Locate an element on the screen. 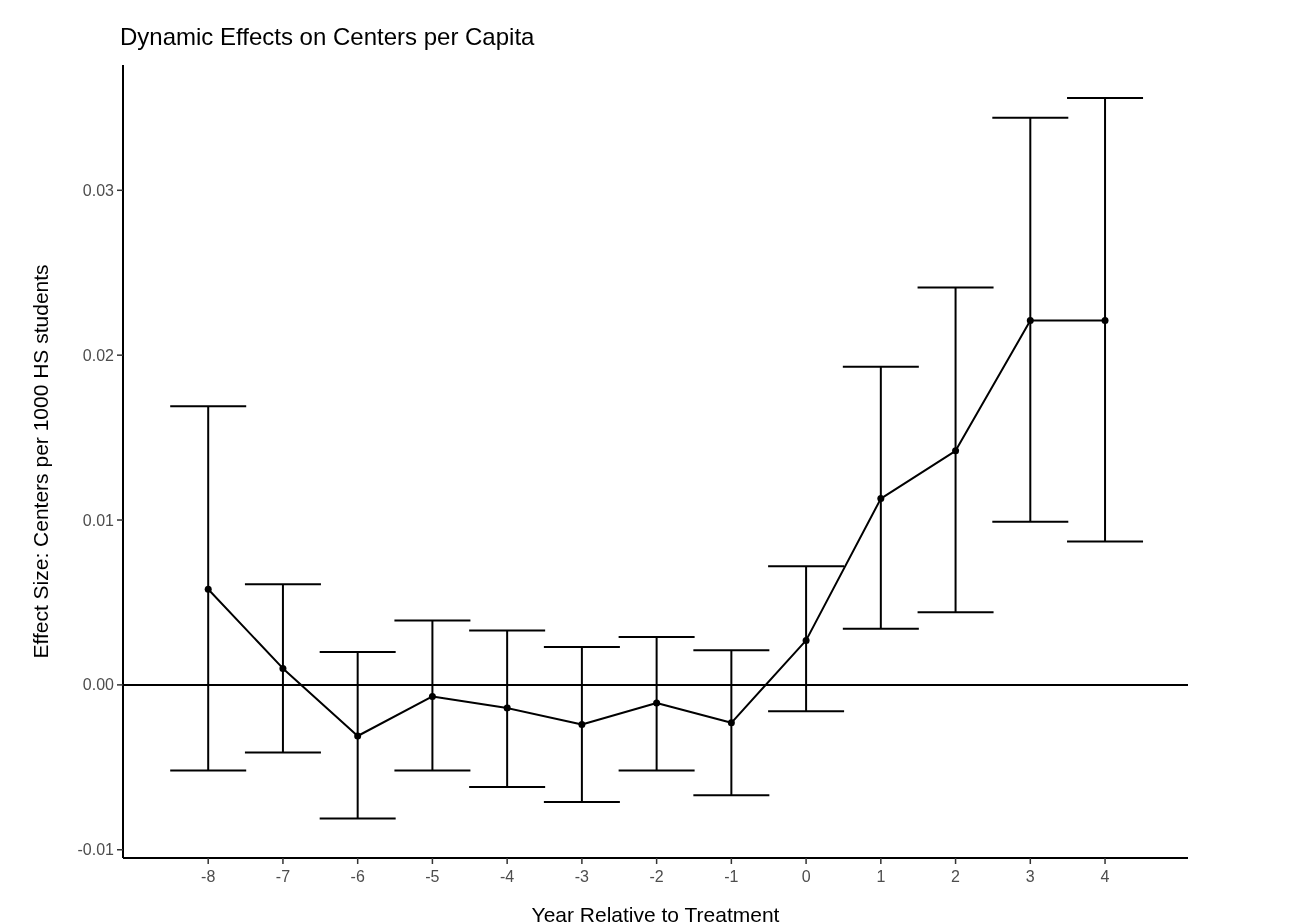 This screenshot has width=1297, height=922. x-tick-label: -1 is located at coordinates (731, 876).